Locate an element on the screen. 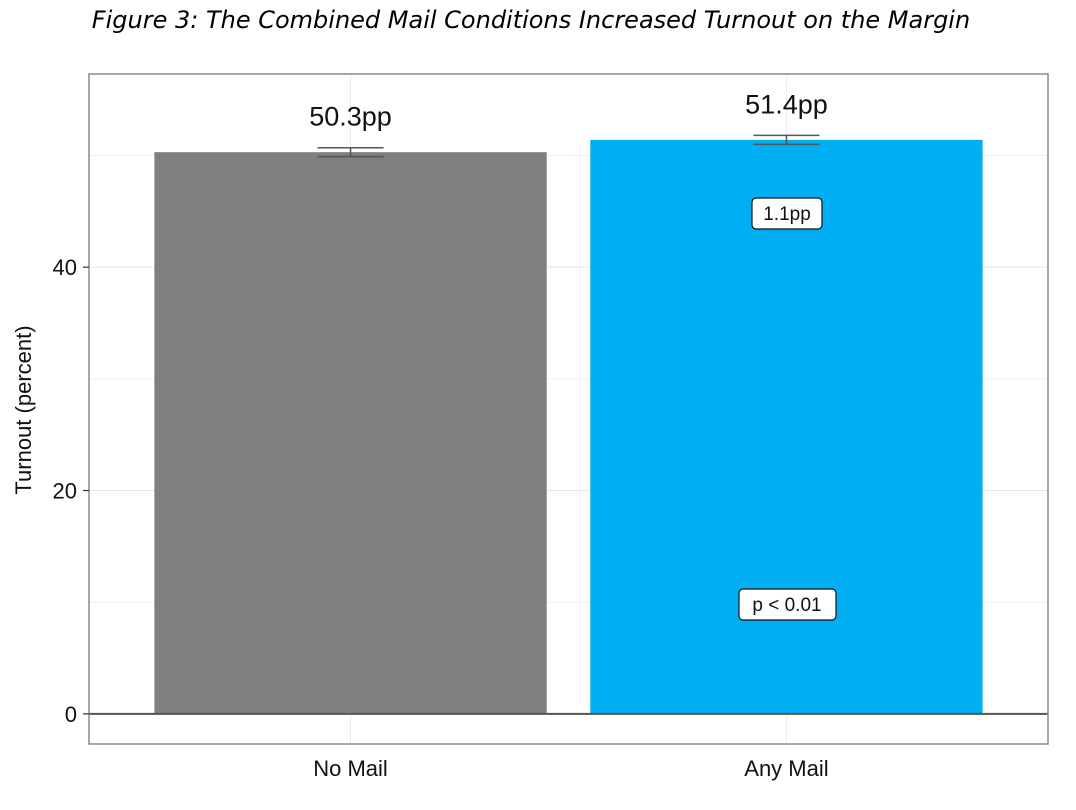  bar-value-label: 51.4pp is located at coordinates (786, 104).